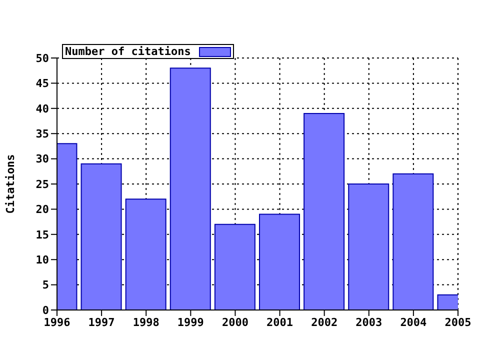 The image size is (480, 350). What do you see at coordinates (42, 260) in the screenshot?
I see `y-tick-label: 10` at bounding box center [42, 260].